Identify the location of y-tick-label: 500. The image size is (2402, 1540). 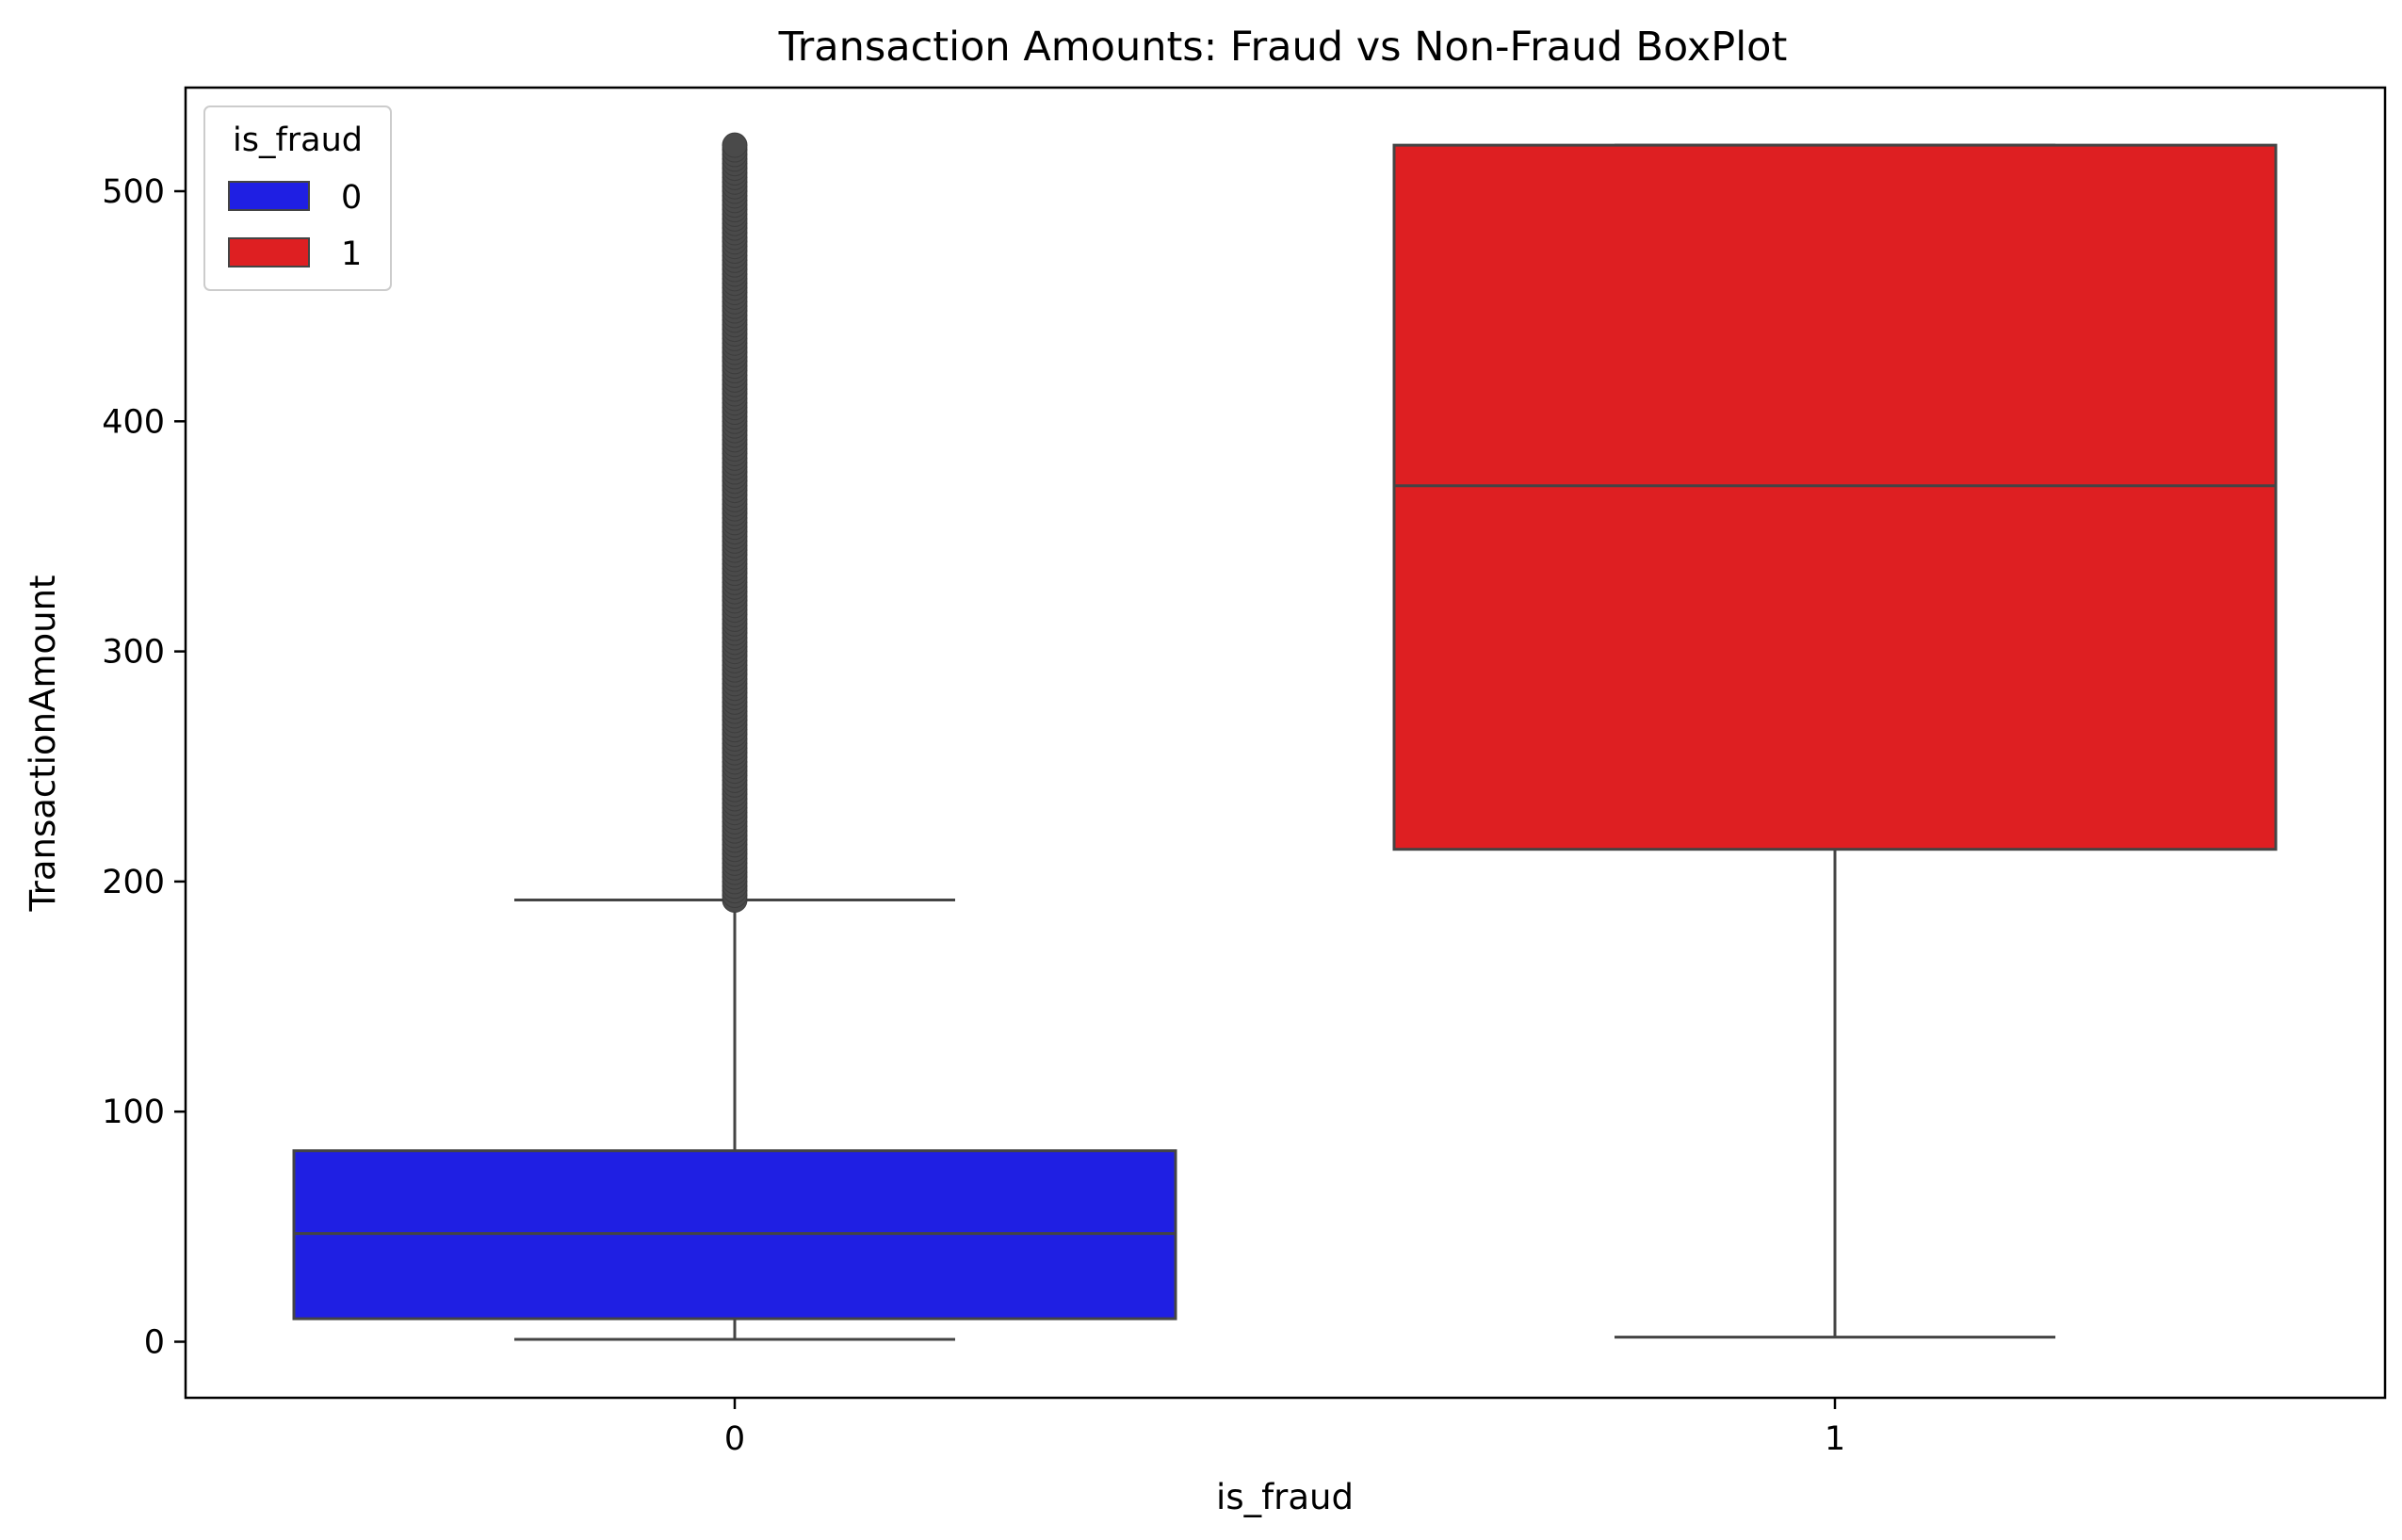
(133, 192).